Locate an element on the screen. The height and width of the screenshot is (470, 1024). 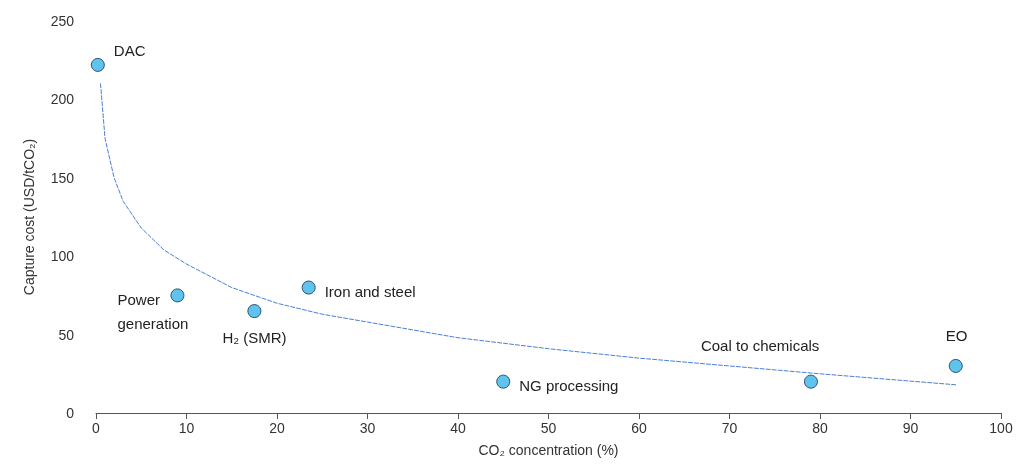
x-axis-title: CO₂ concentration (%) is located at coordinates (548, 450).